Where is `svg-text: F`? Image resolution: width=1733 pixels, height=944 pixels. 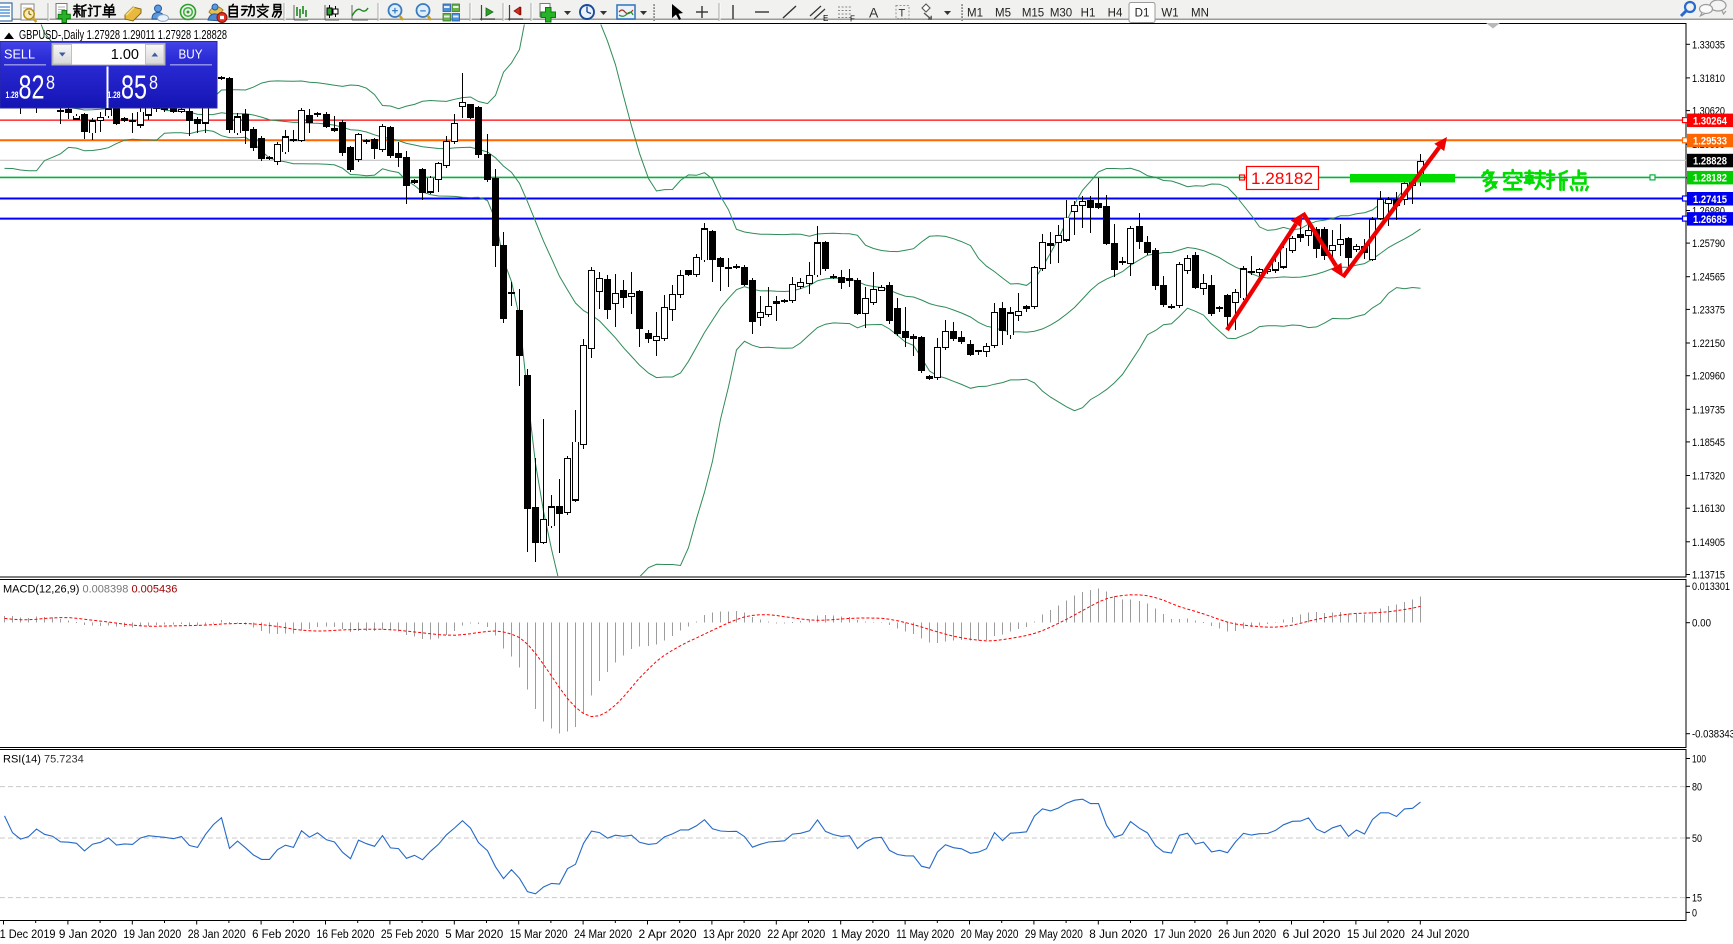 svg-text: F is located at coordinates (852, 19).